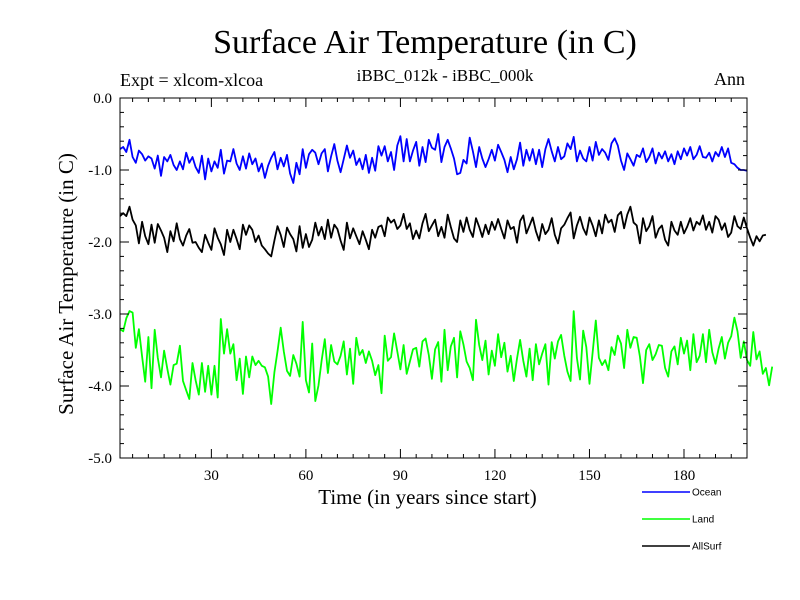 The height and width of the screenshot is (600, 800). What do you see at coordinates (305, 476) in the screenshot?
I see `x-tick-label-60: 60` at bounding box center [305, 476].